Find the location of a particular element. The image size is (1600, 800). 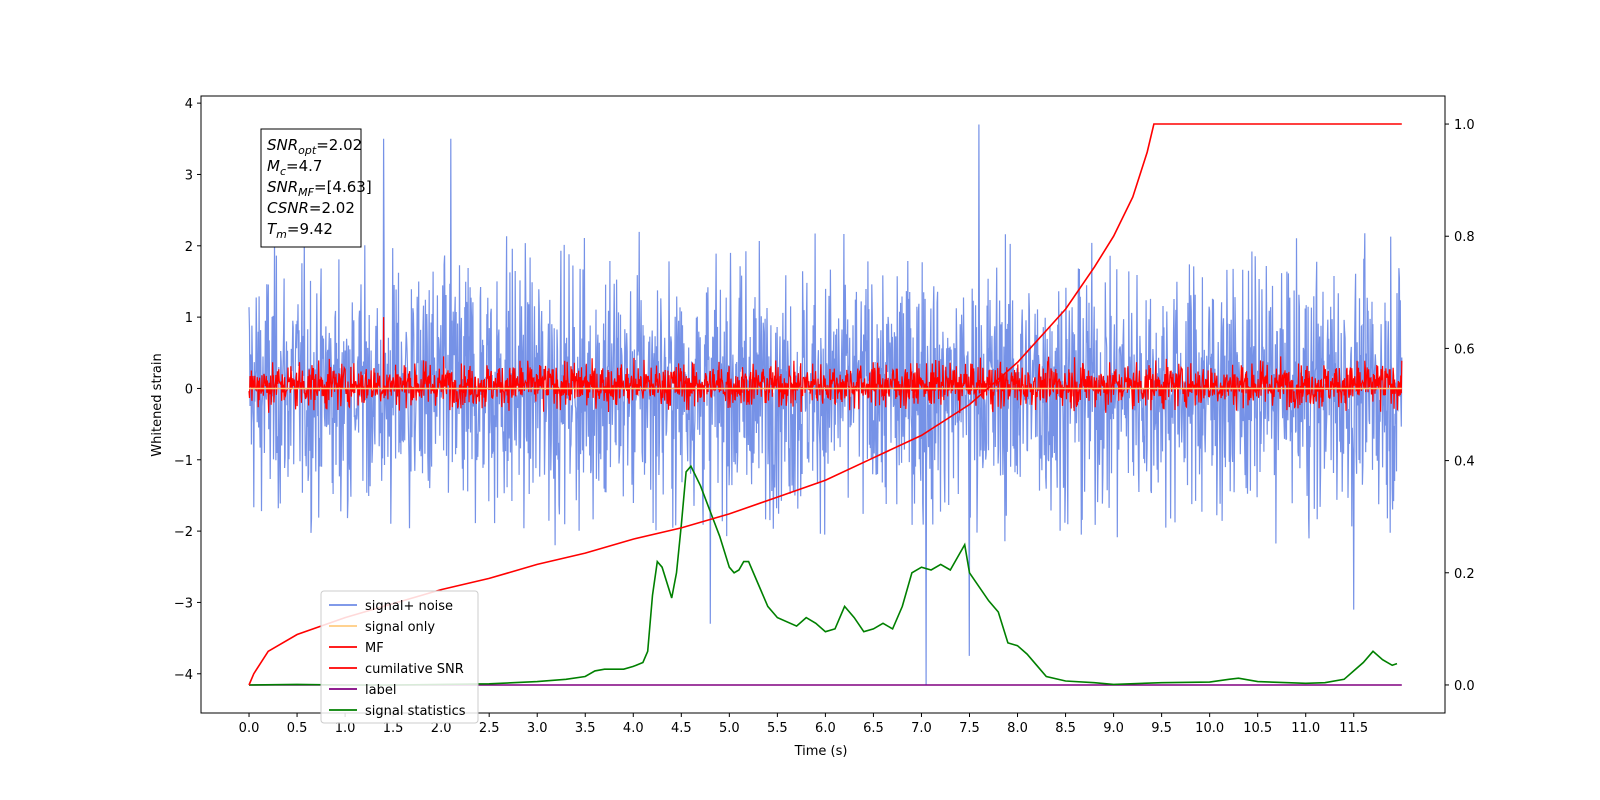

y-tick-label: 0 is located at coordinates (189, 389).